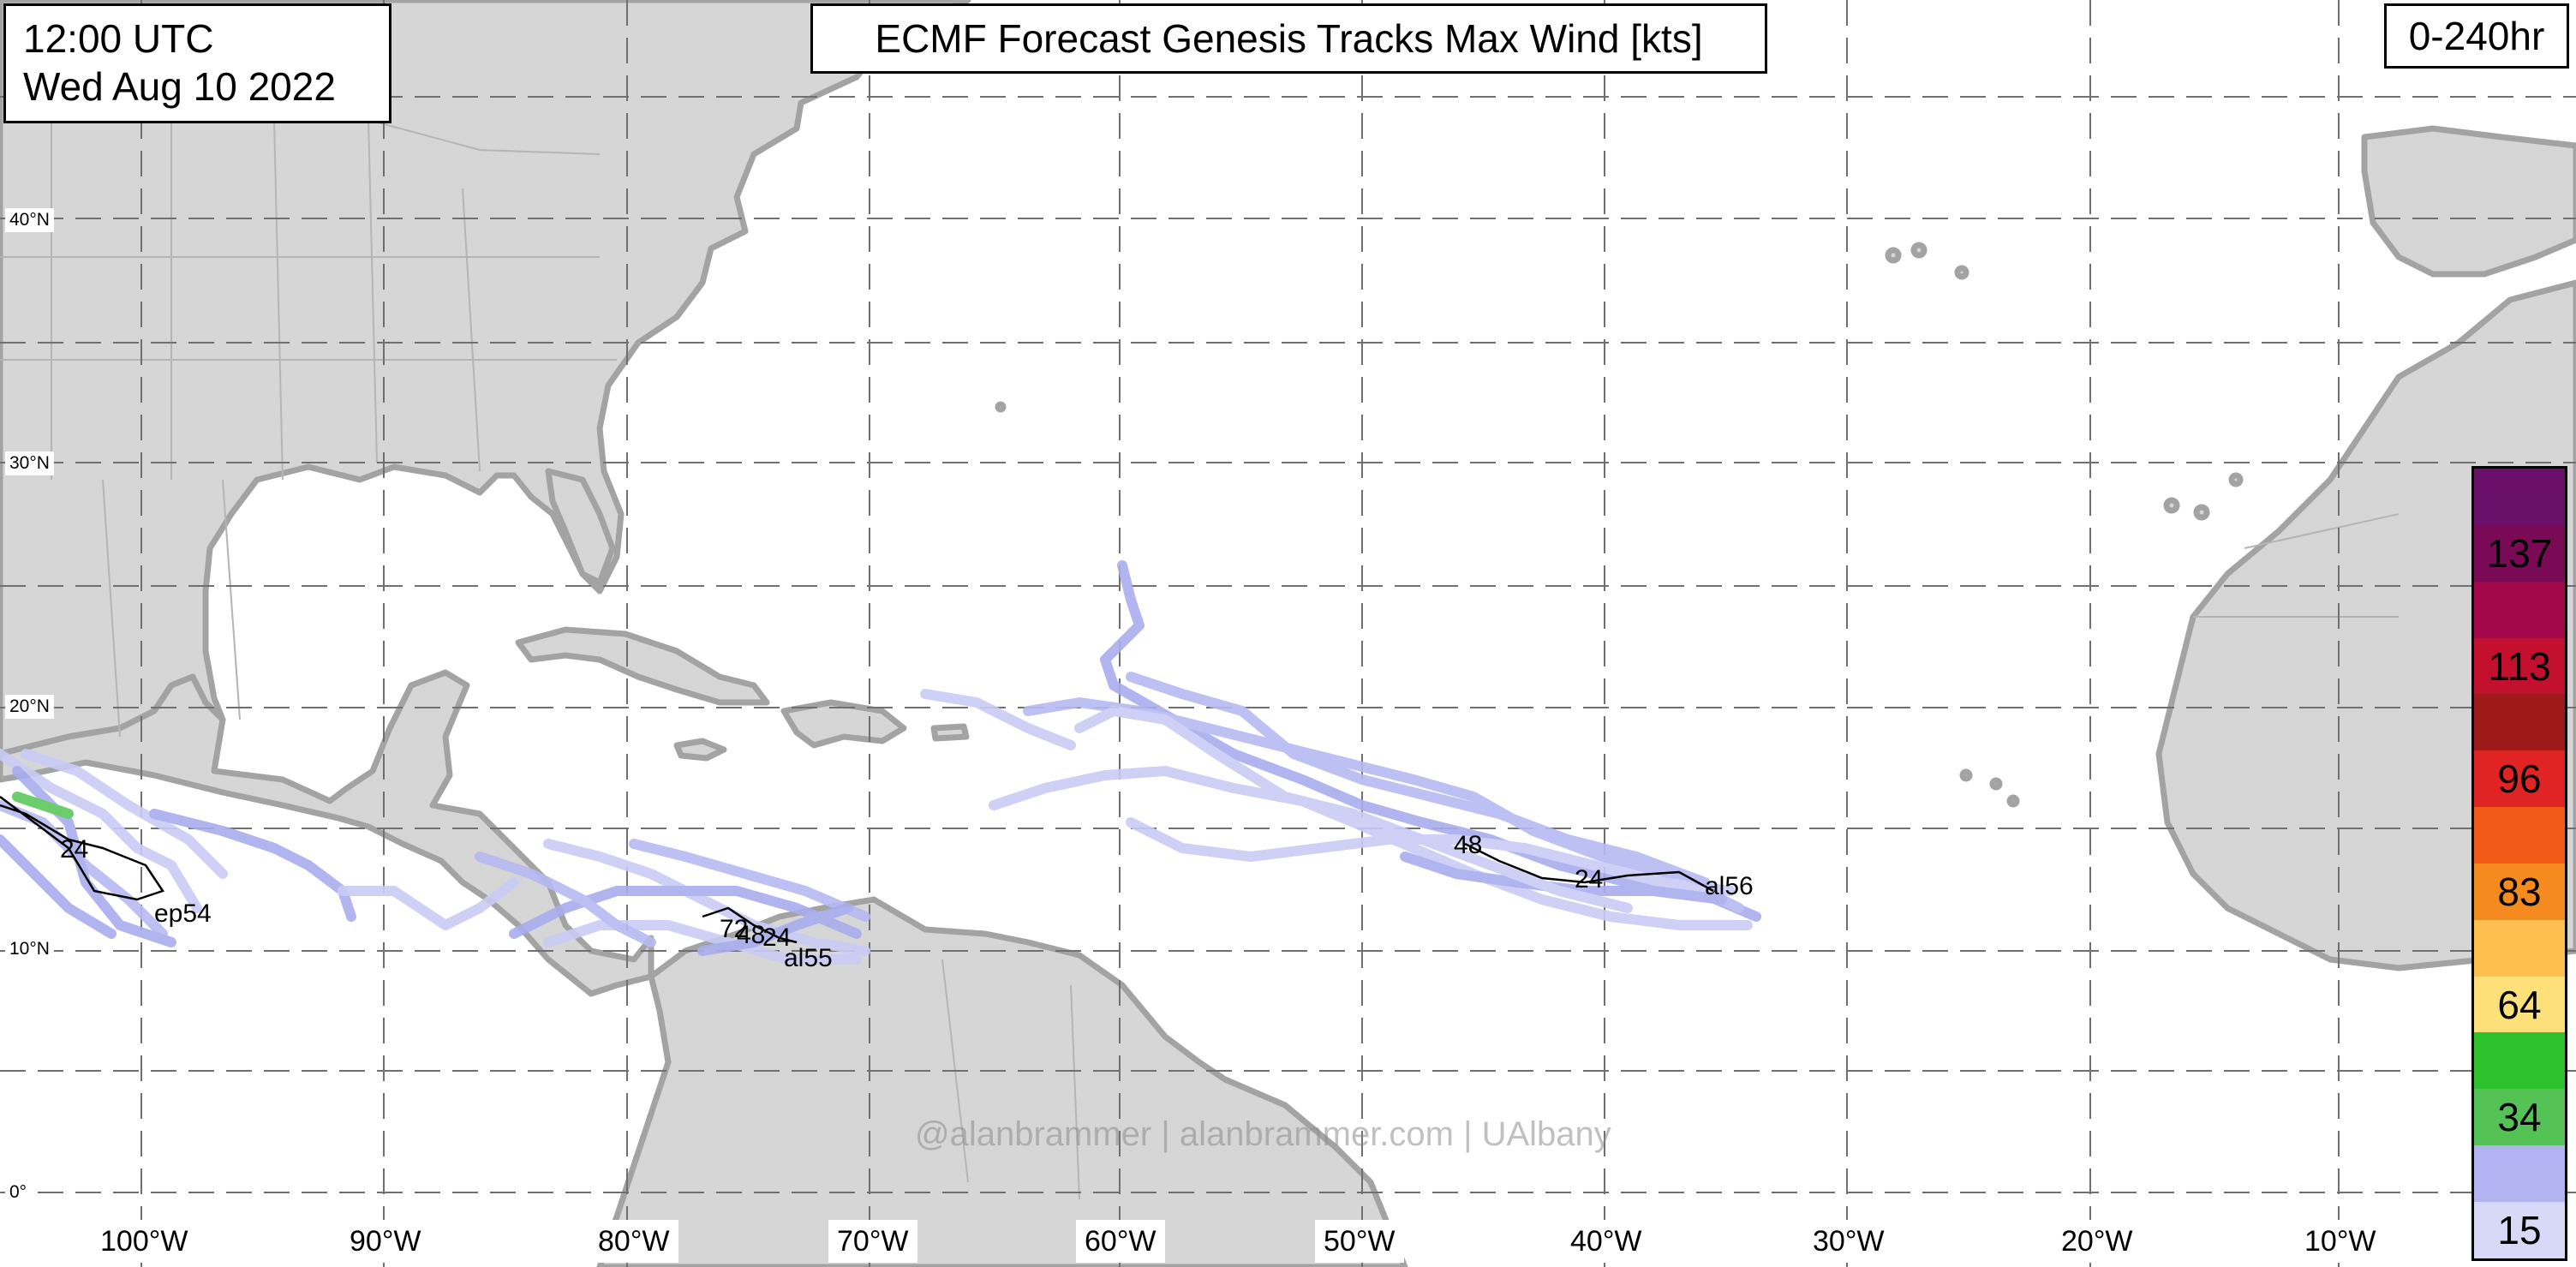  I want to click on lat-label: 20°N, so click(30, 707).